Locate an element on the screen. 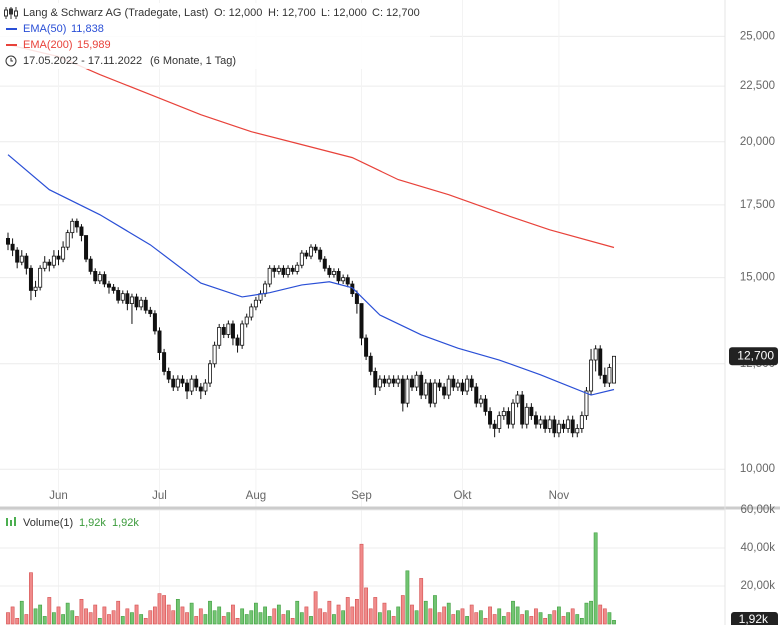 The width and height of the screenshot is (780, 625). y-tick-label: 60,00k is located at coordinates (757, 510).